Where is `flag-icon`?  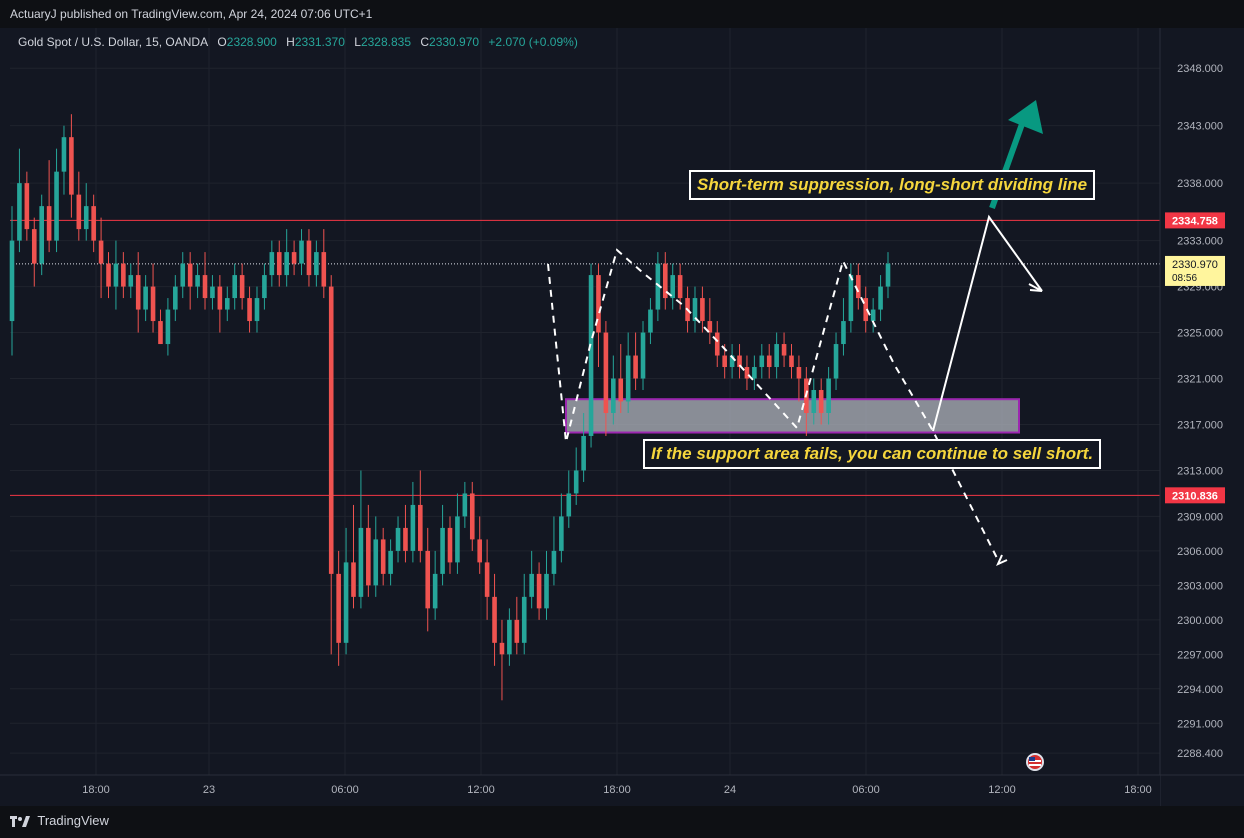 flag-icon is located at coordinates (1035, 762).